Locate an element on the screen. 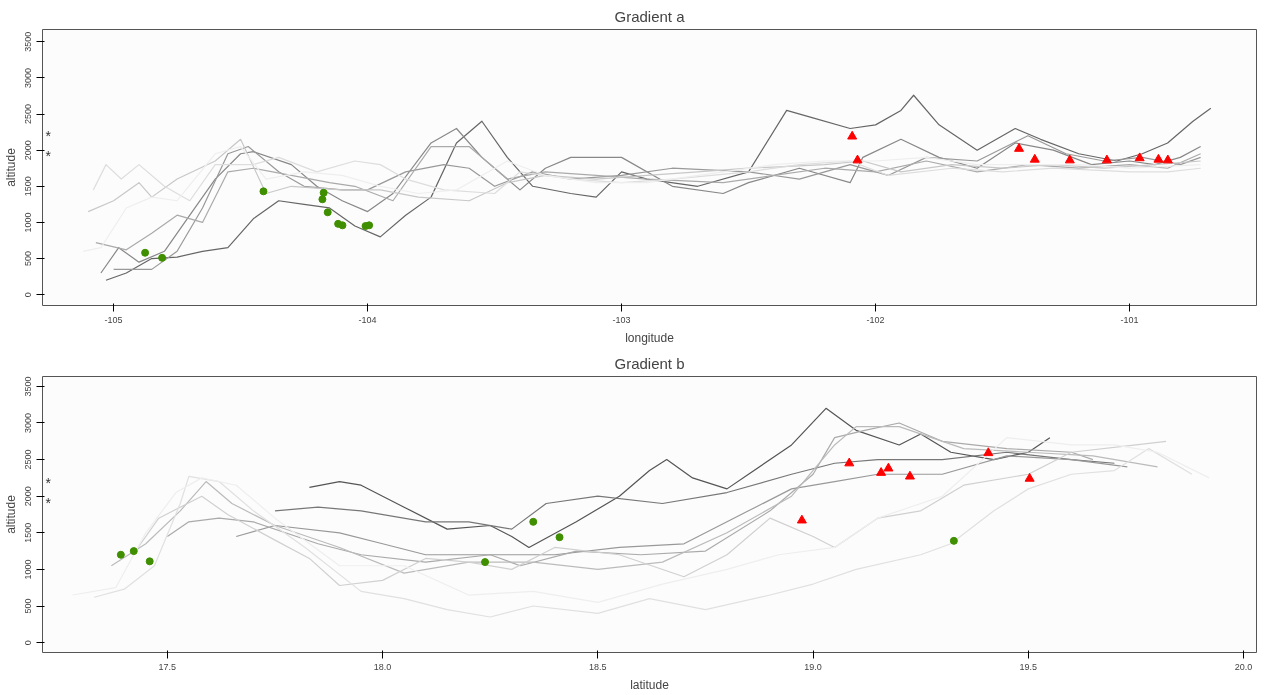 The image size is (1276, 695). x-tick-label: -101 is located at coordinates (1129, 319).